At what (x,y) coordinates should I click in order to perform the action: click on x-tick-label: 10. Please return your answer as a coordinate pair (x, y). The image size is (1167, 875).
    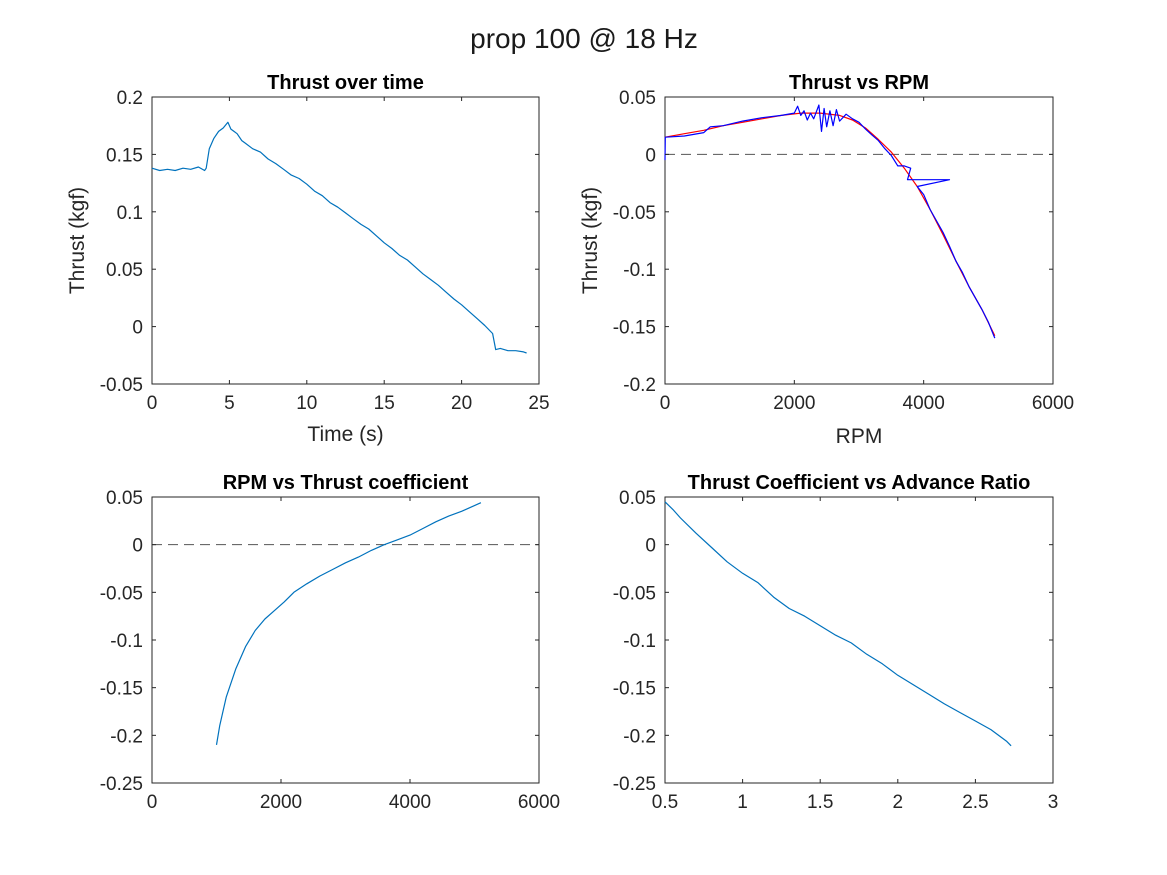
    Looking at the image, I should click on (306, 403).